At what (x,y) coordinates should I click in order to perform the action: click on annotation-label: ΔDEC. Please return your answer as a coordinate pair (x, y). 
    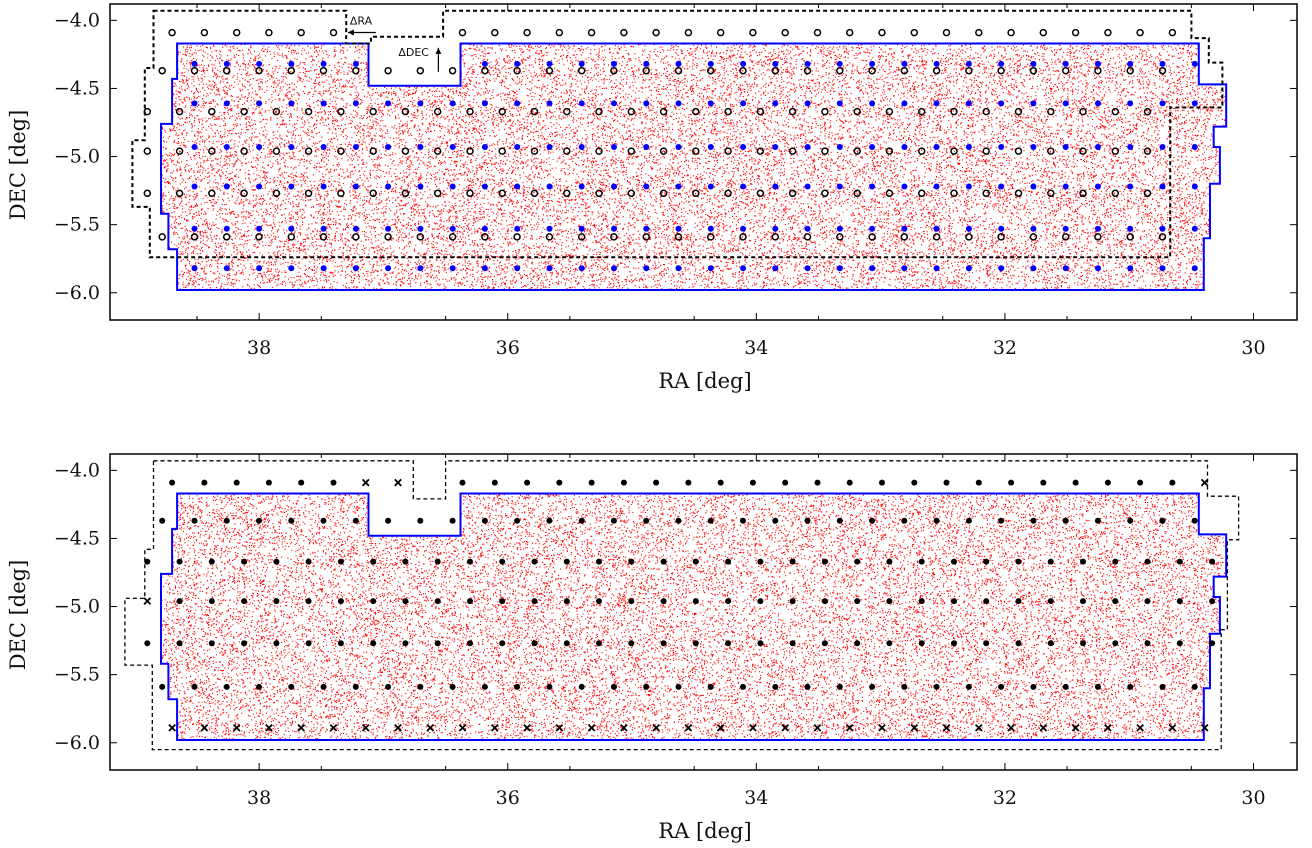
    Looking at the image, I should click on (413, 52).